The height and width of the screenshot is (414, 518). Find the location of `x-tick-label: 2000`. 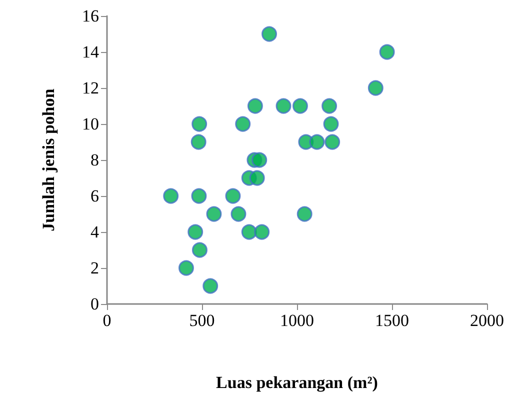

x-tick-label: 2000 is located at coordinates (487, 320).